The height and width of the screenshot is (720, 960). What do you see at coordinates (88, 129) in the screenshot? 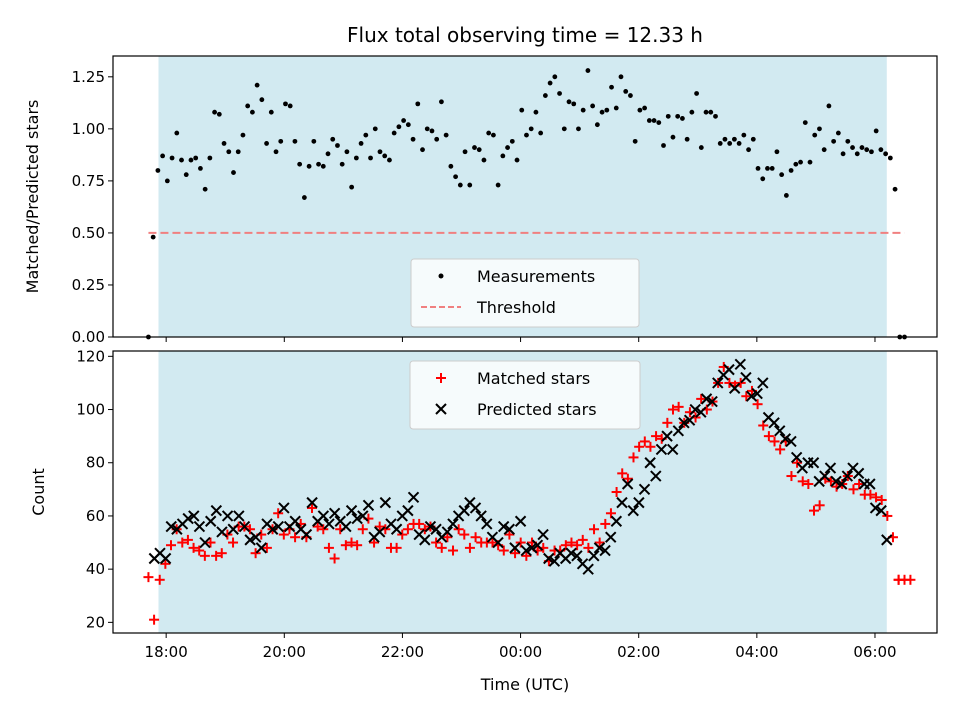
I see `y-tick-label: 1.00` at bounding box center [88, 129].